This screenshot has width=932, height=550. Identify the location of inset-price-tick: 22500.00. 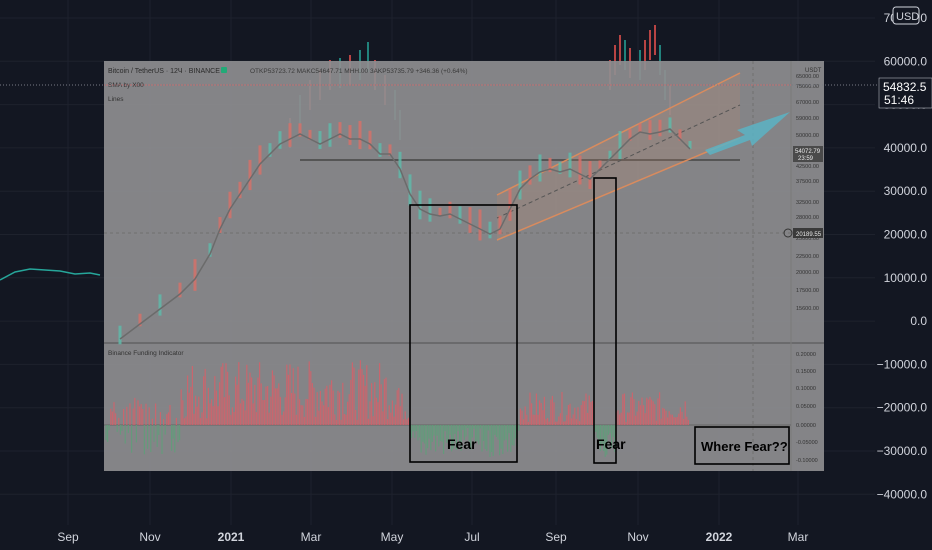
(807, 257).